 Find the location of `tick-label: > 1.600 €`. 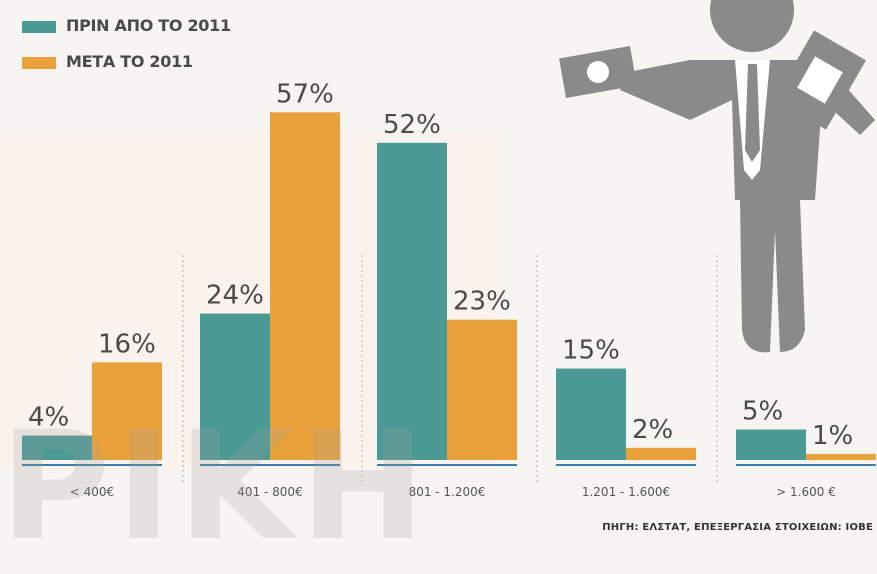

tick-label: > 1.600 € is located at coordinates (806, 492).